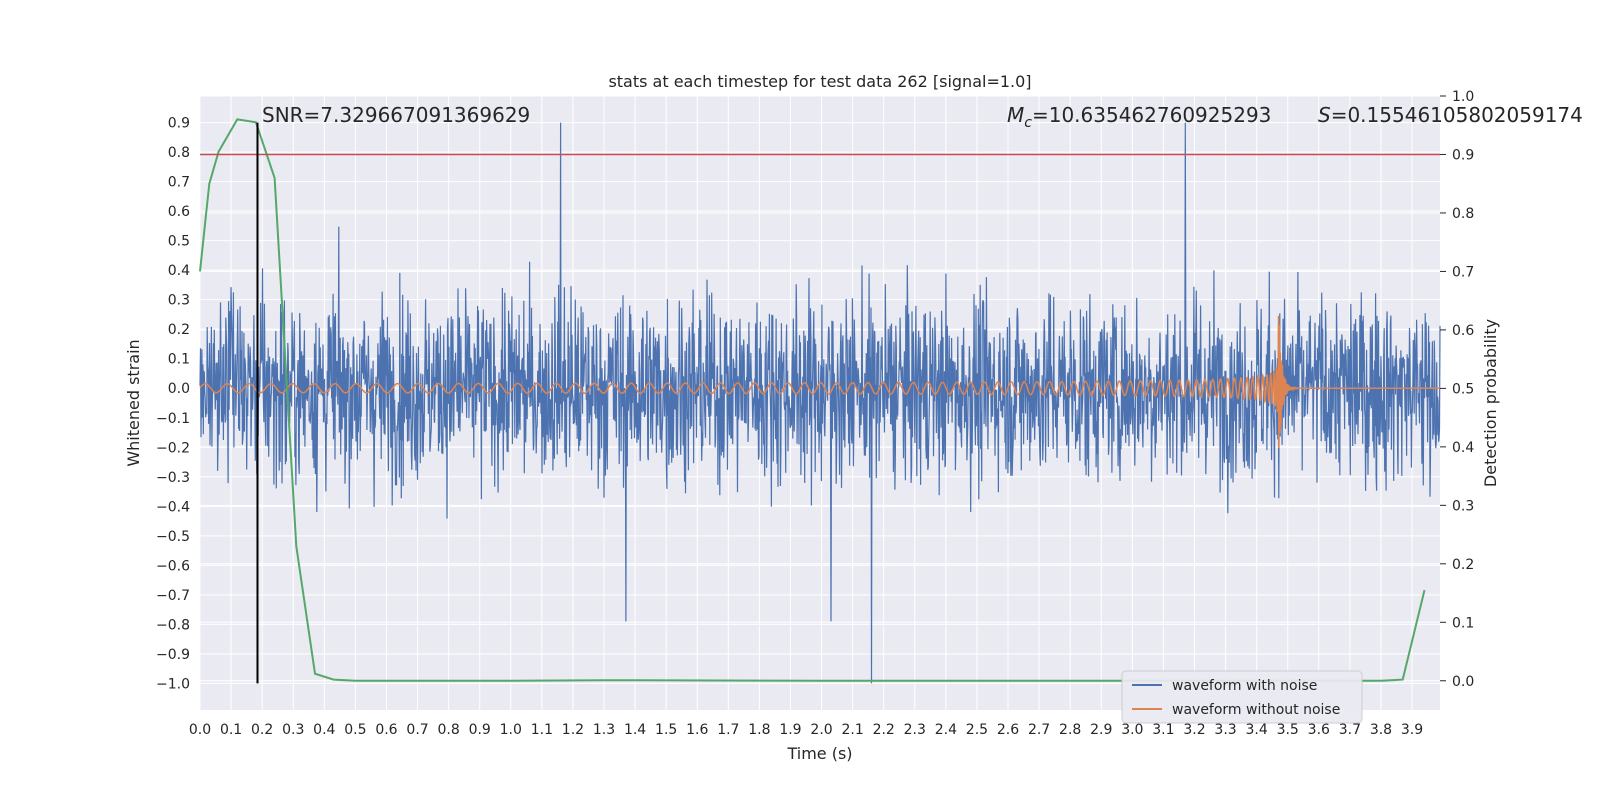  Describe the element at coordinates (1319, 730) in the screenshot. I see `x-tick-label: 3.6` at that location.